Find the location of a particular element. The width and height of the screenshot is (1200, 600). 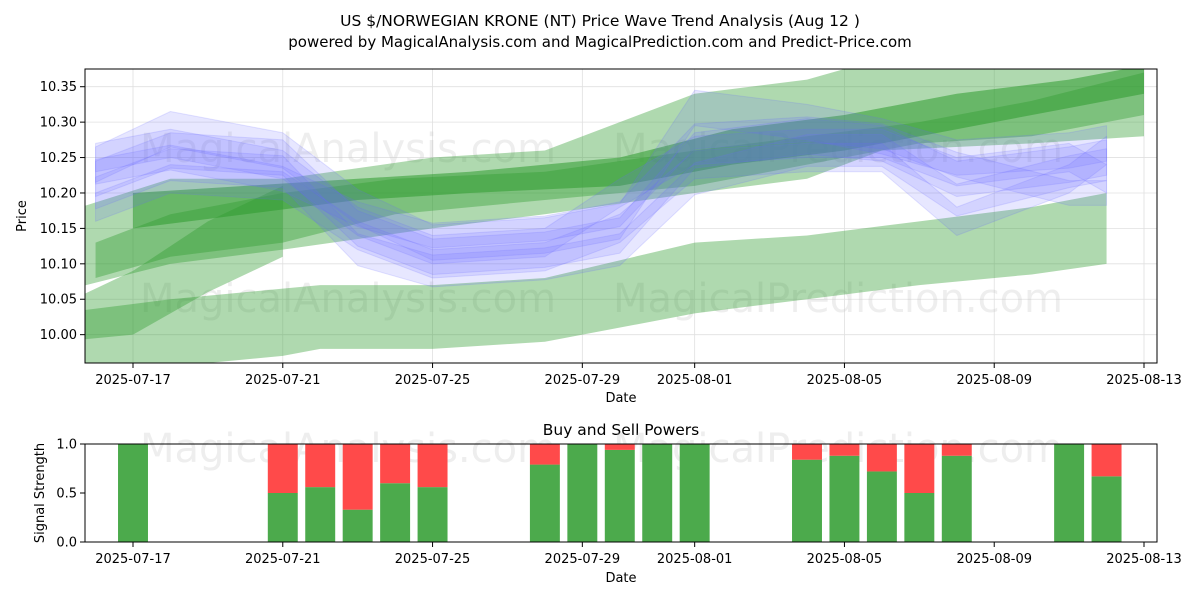

signal-y-label: Signal Strength is located at coordinates (40, 493).